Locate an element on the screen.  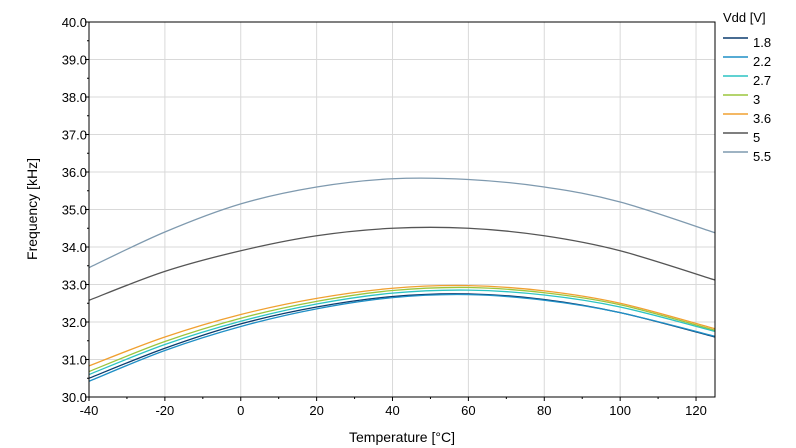
x-tick-label: 0 is located at coordinates (240, 410).